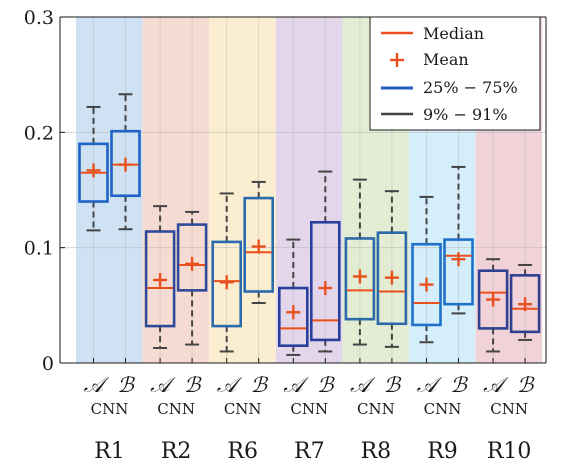 This screenshot has height=468, width=569. I want to click on box-r9-a, so click(426, 269).